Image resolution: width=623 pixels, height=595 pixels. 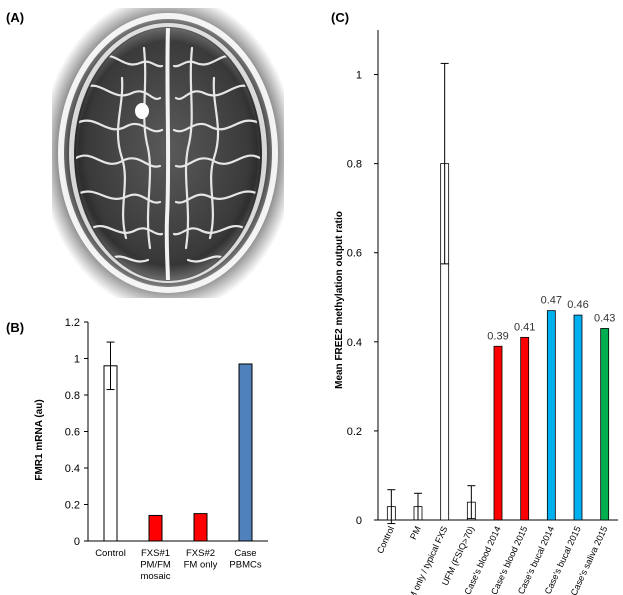 I want to click on chart-c-data-label: 0.43, so click(x=604, y=318).